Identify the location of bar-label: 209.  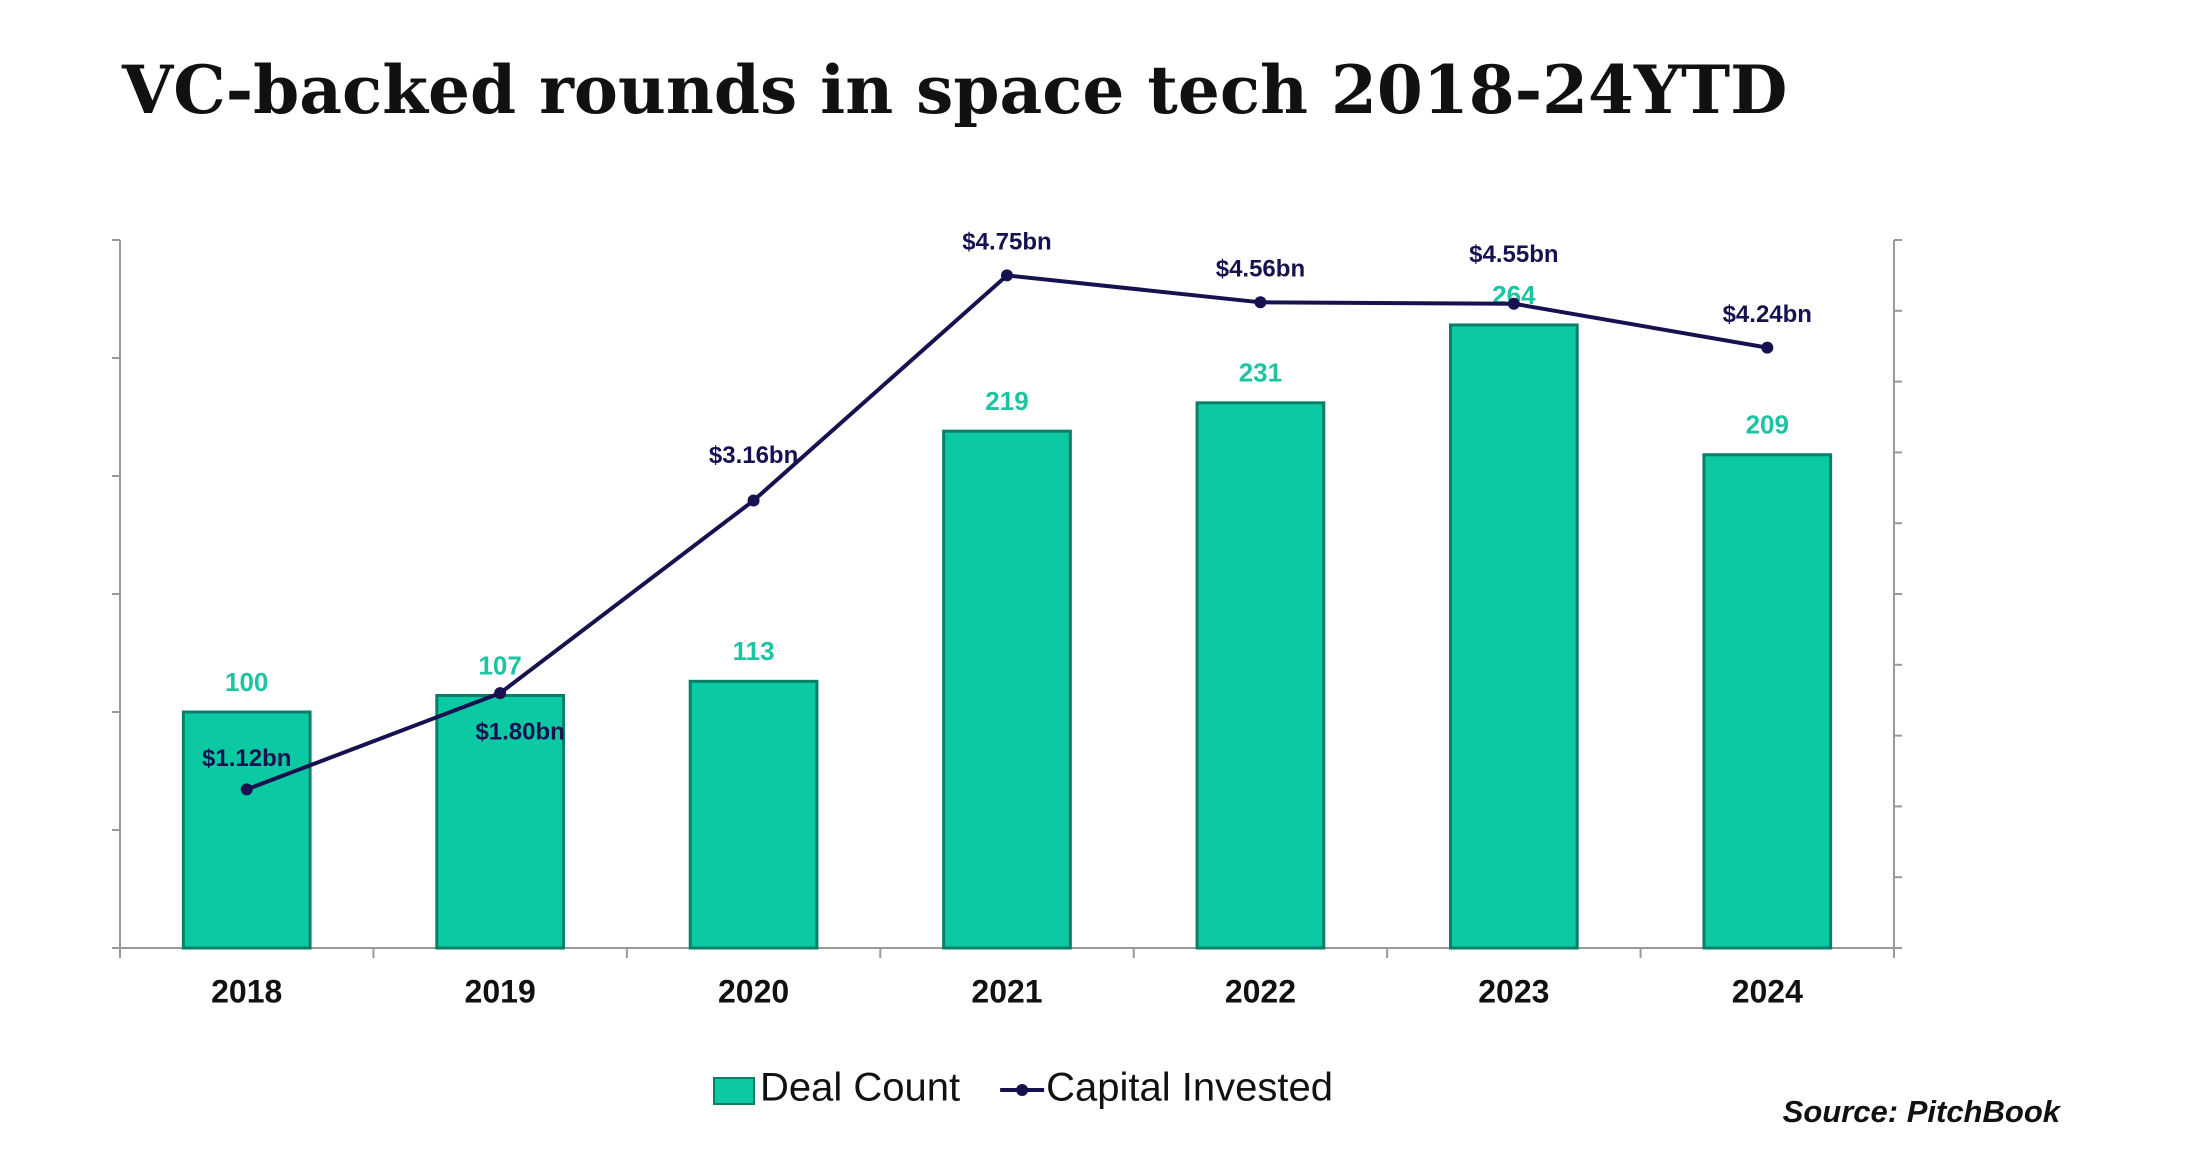
(1767, 425).